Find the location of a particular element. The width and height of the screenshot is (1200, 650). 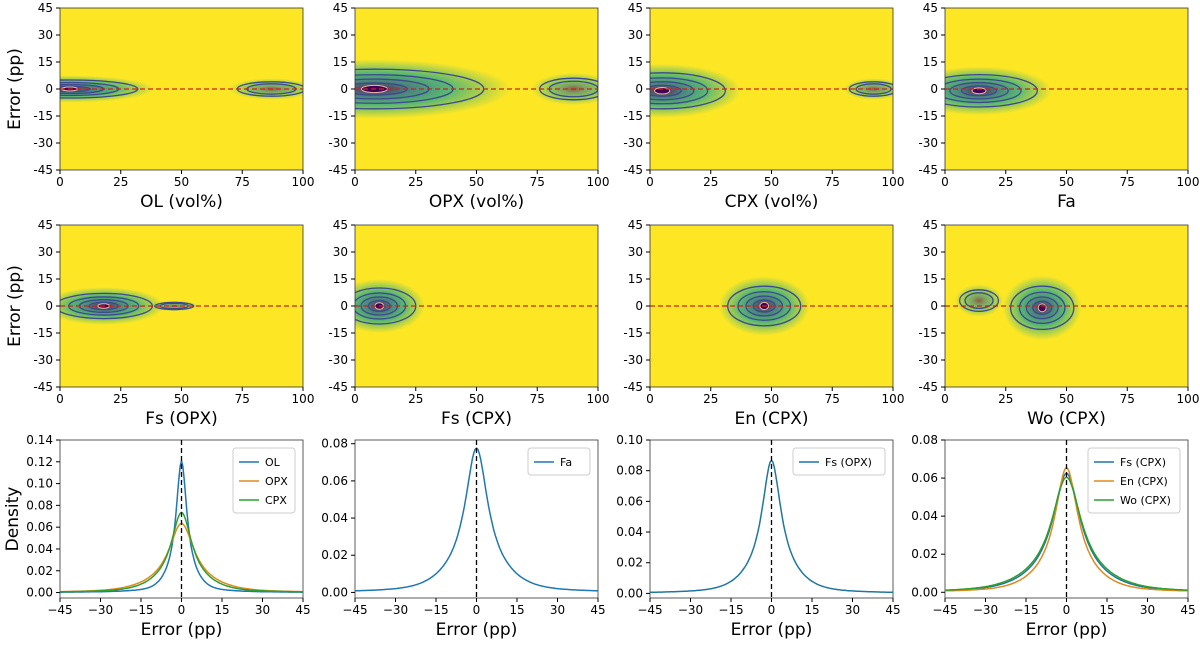

x-axis-label: Fa is located at coordinates (1066, 202).